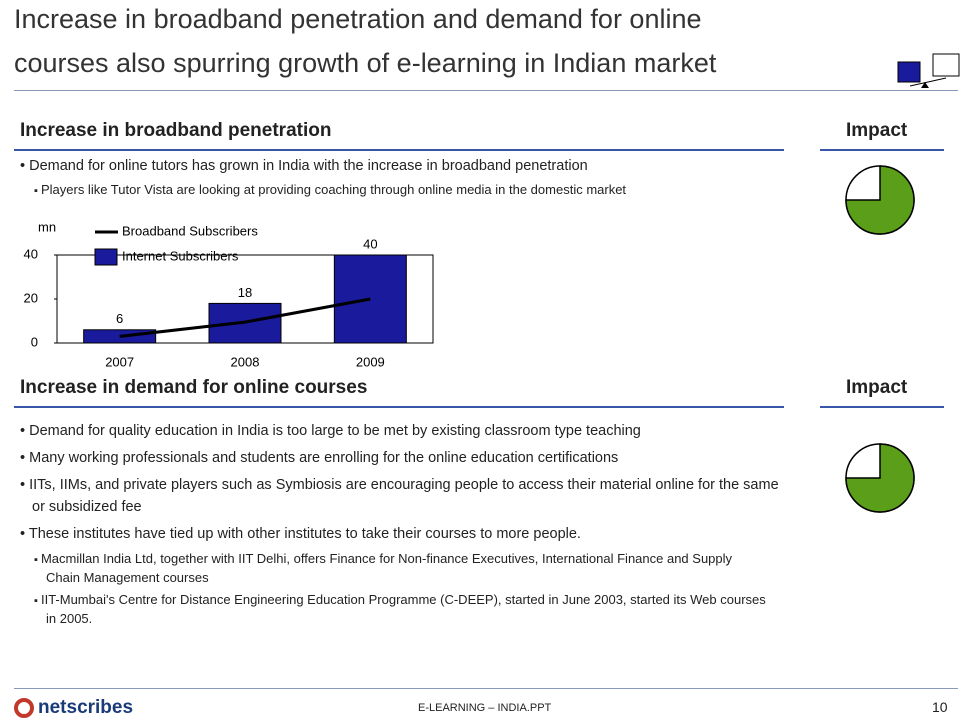  Describe the element at coordinates (245, 292) in the screenshot. I see `value-label: 18` at that location.